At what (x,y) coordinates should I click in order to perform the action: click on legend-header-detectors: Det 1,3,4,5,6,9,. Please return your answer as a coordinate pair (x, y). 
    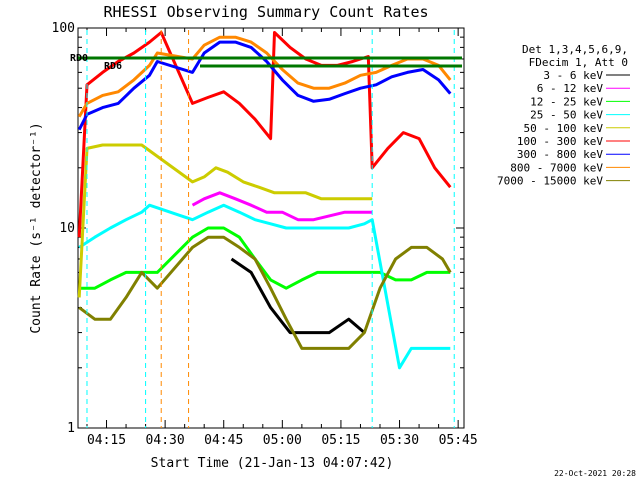
    Looking at the image, I should click on (575, 49).